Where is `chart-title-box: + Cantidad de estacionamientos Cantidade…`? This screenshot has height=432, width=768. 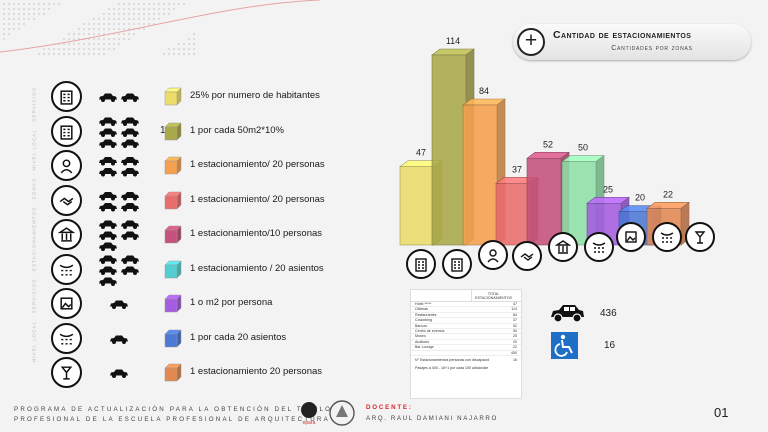 chart-title-box: + Cantidad de estacionamientos Cantidade… is located at coordinates (632, 42).